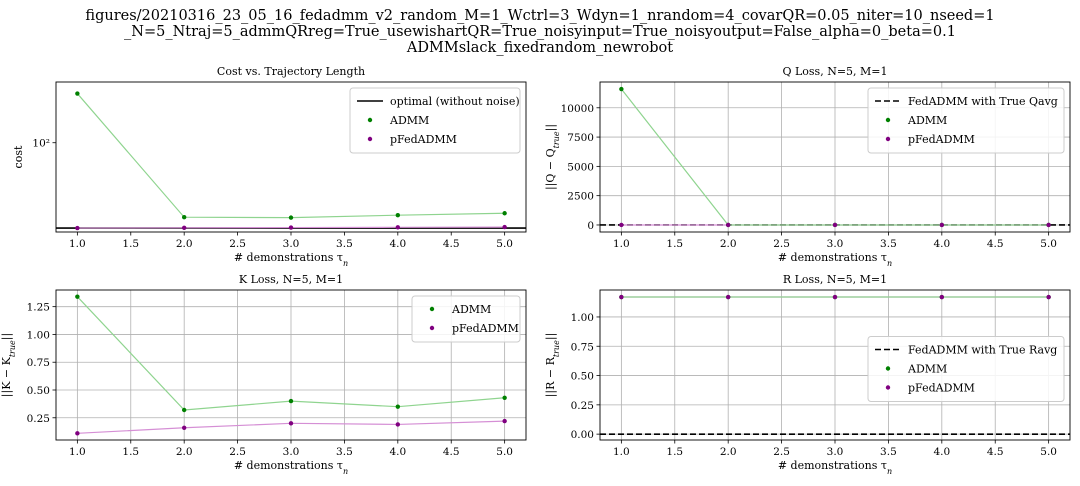 Image resolution: width=1080 pixels, height=486 pixels. I want to click on y-tick-label: 10², so click(41, 144).